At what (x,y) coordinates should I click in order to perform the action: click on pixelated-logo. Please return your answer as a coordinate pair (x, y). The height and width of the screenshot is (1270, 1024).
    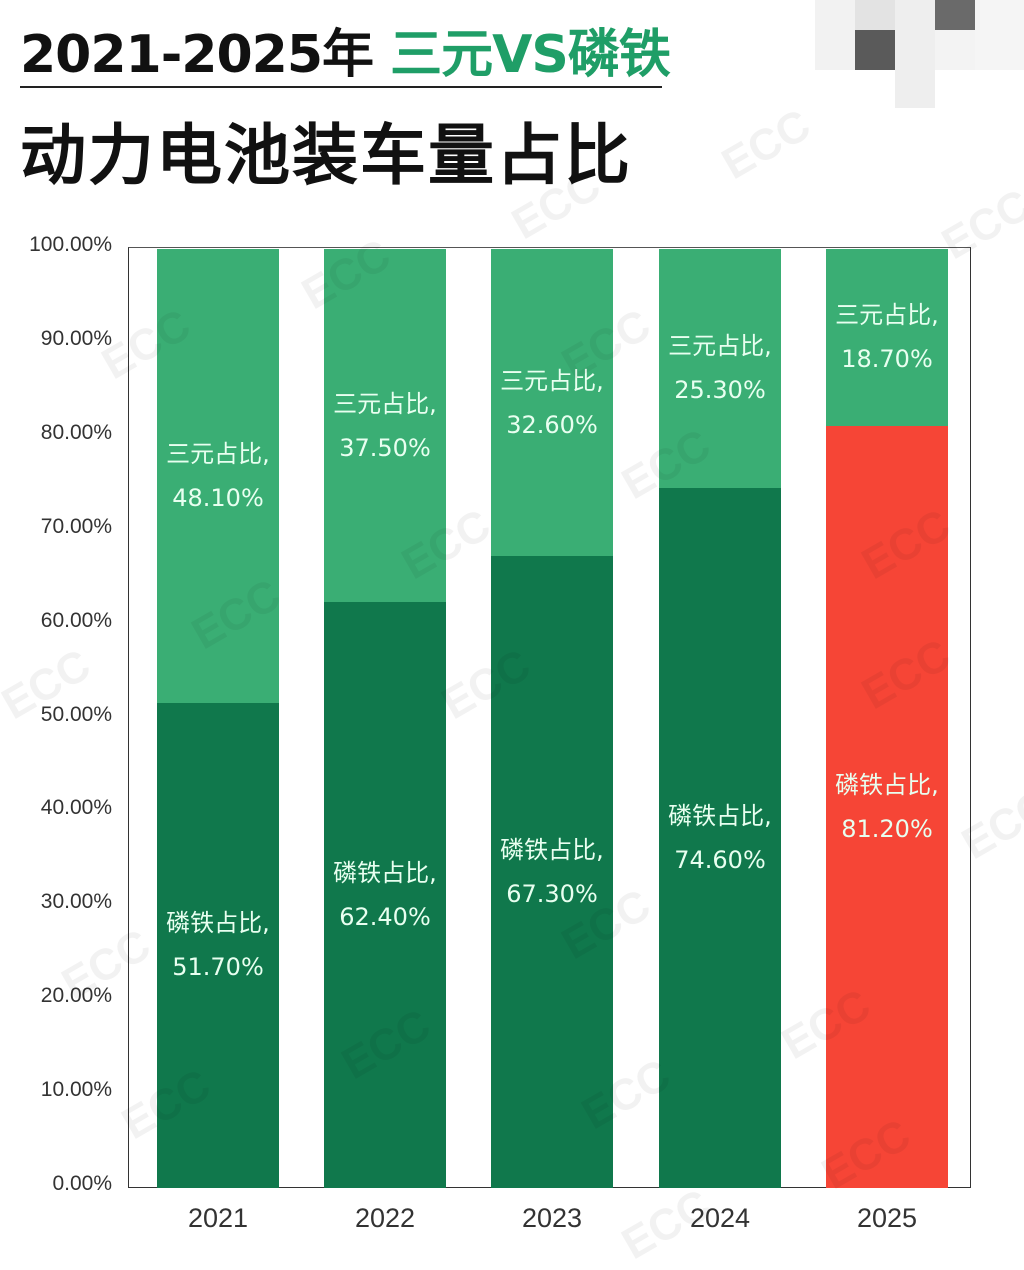
    Looking at the image, I should click on (919, 54).